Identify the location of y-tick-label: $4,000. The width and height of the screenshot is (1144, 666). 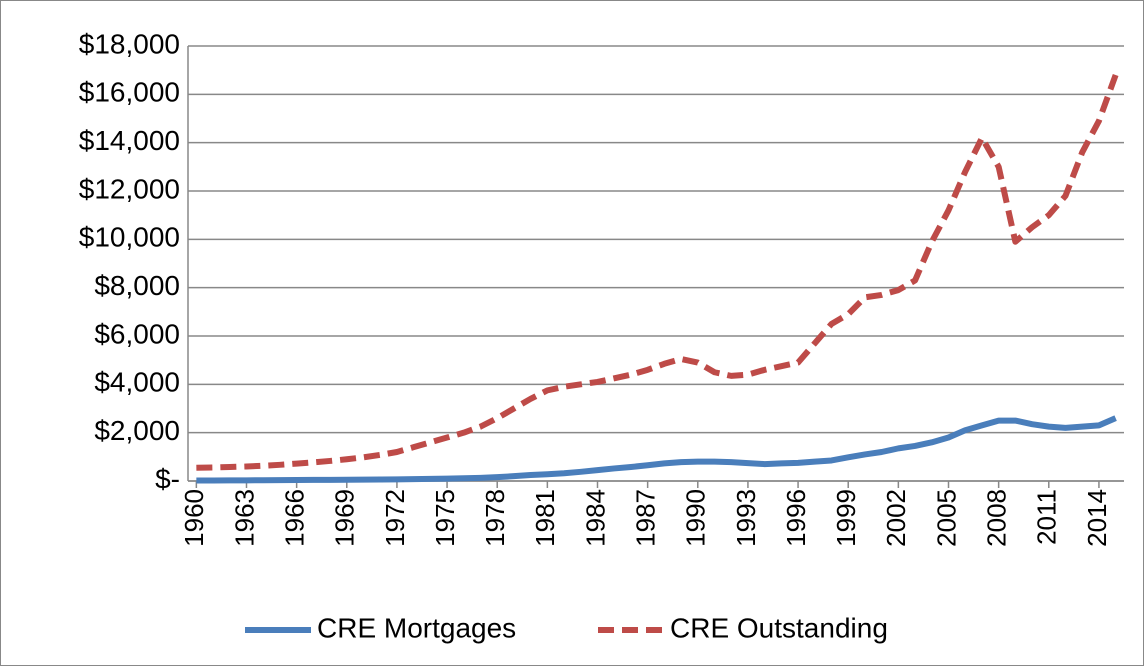
(137, 382).